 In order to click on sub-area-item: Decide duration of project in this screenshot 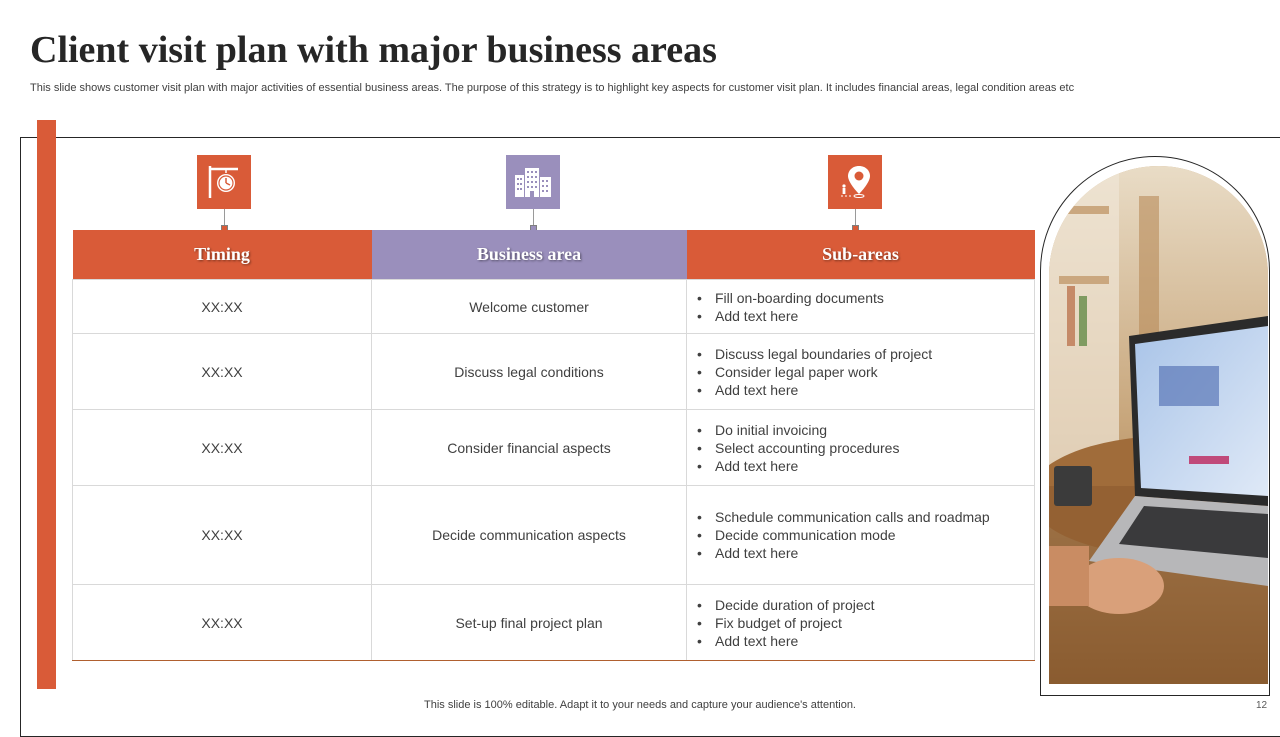, I will do `click(865, 605)`.